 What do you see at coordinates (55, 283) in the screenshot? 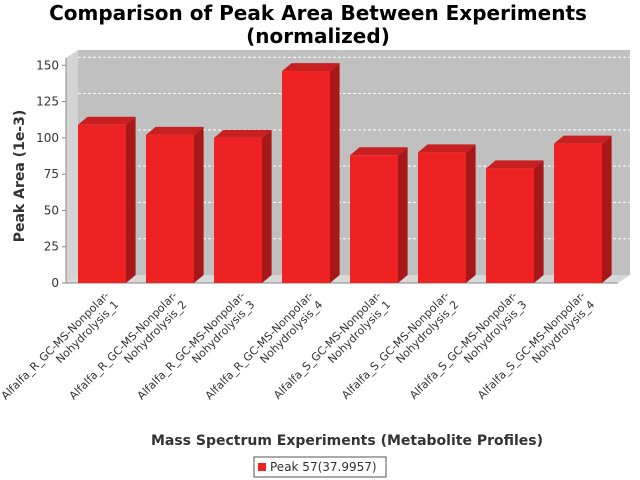
I see `y-tick-label: 0` at bounding box center [55, 283].